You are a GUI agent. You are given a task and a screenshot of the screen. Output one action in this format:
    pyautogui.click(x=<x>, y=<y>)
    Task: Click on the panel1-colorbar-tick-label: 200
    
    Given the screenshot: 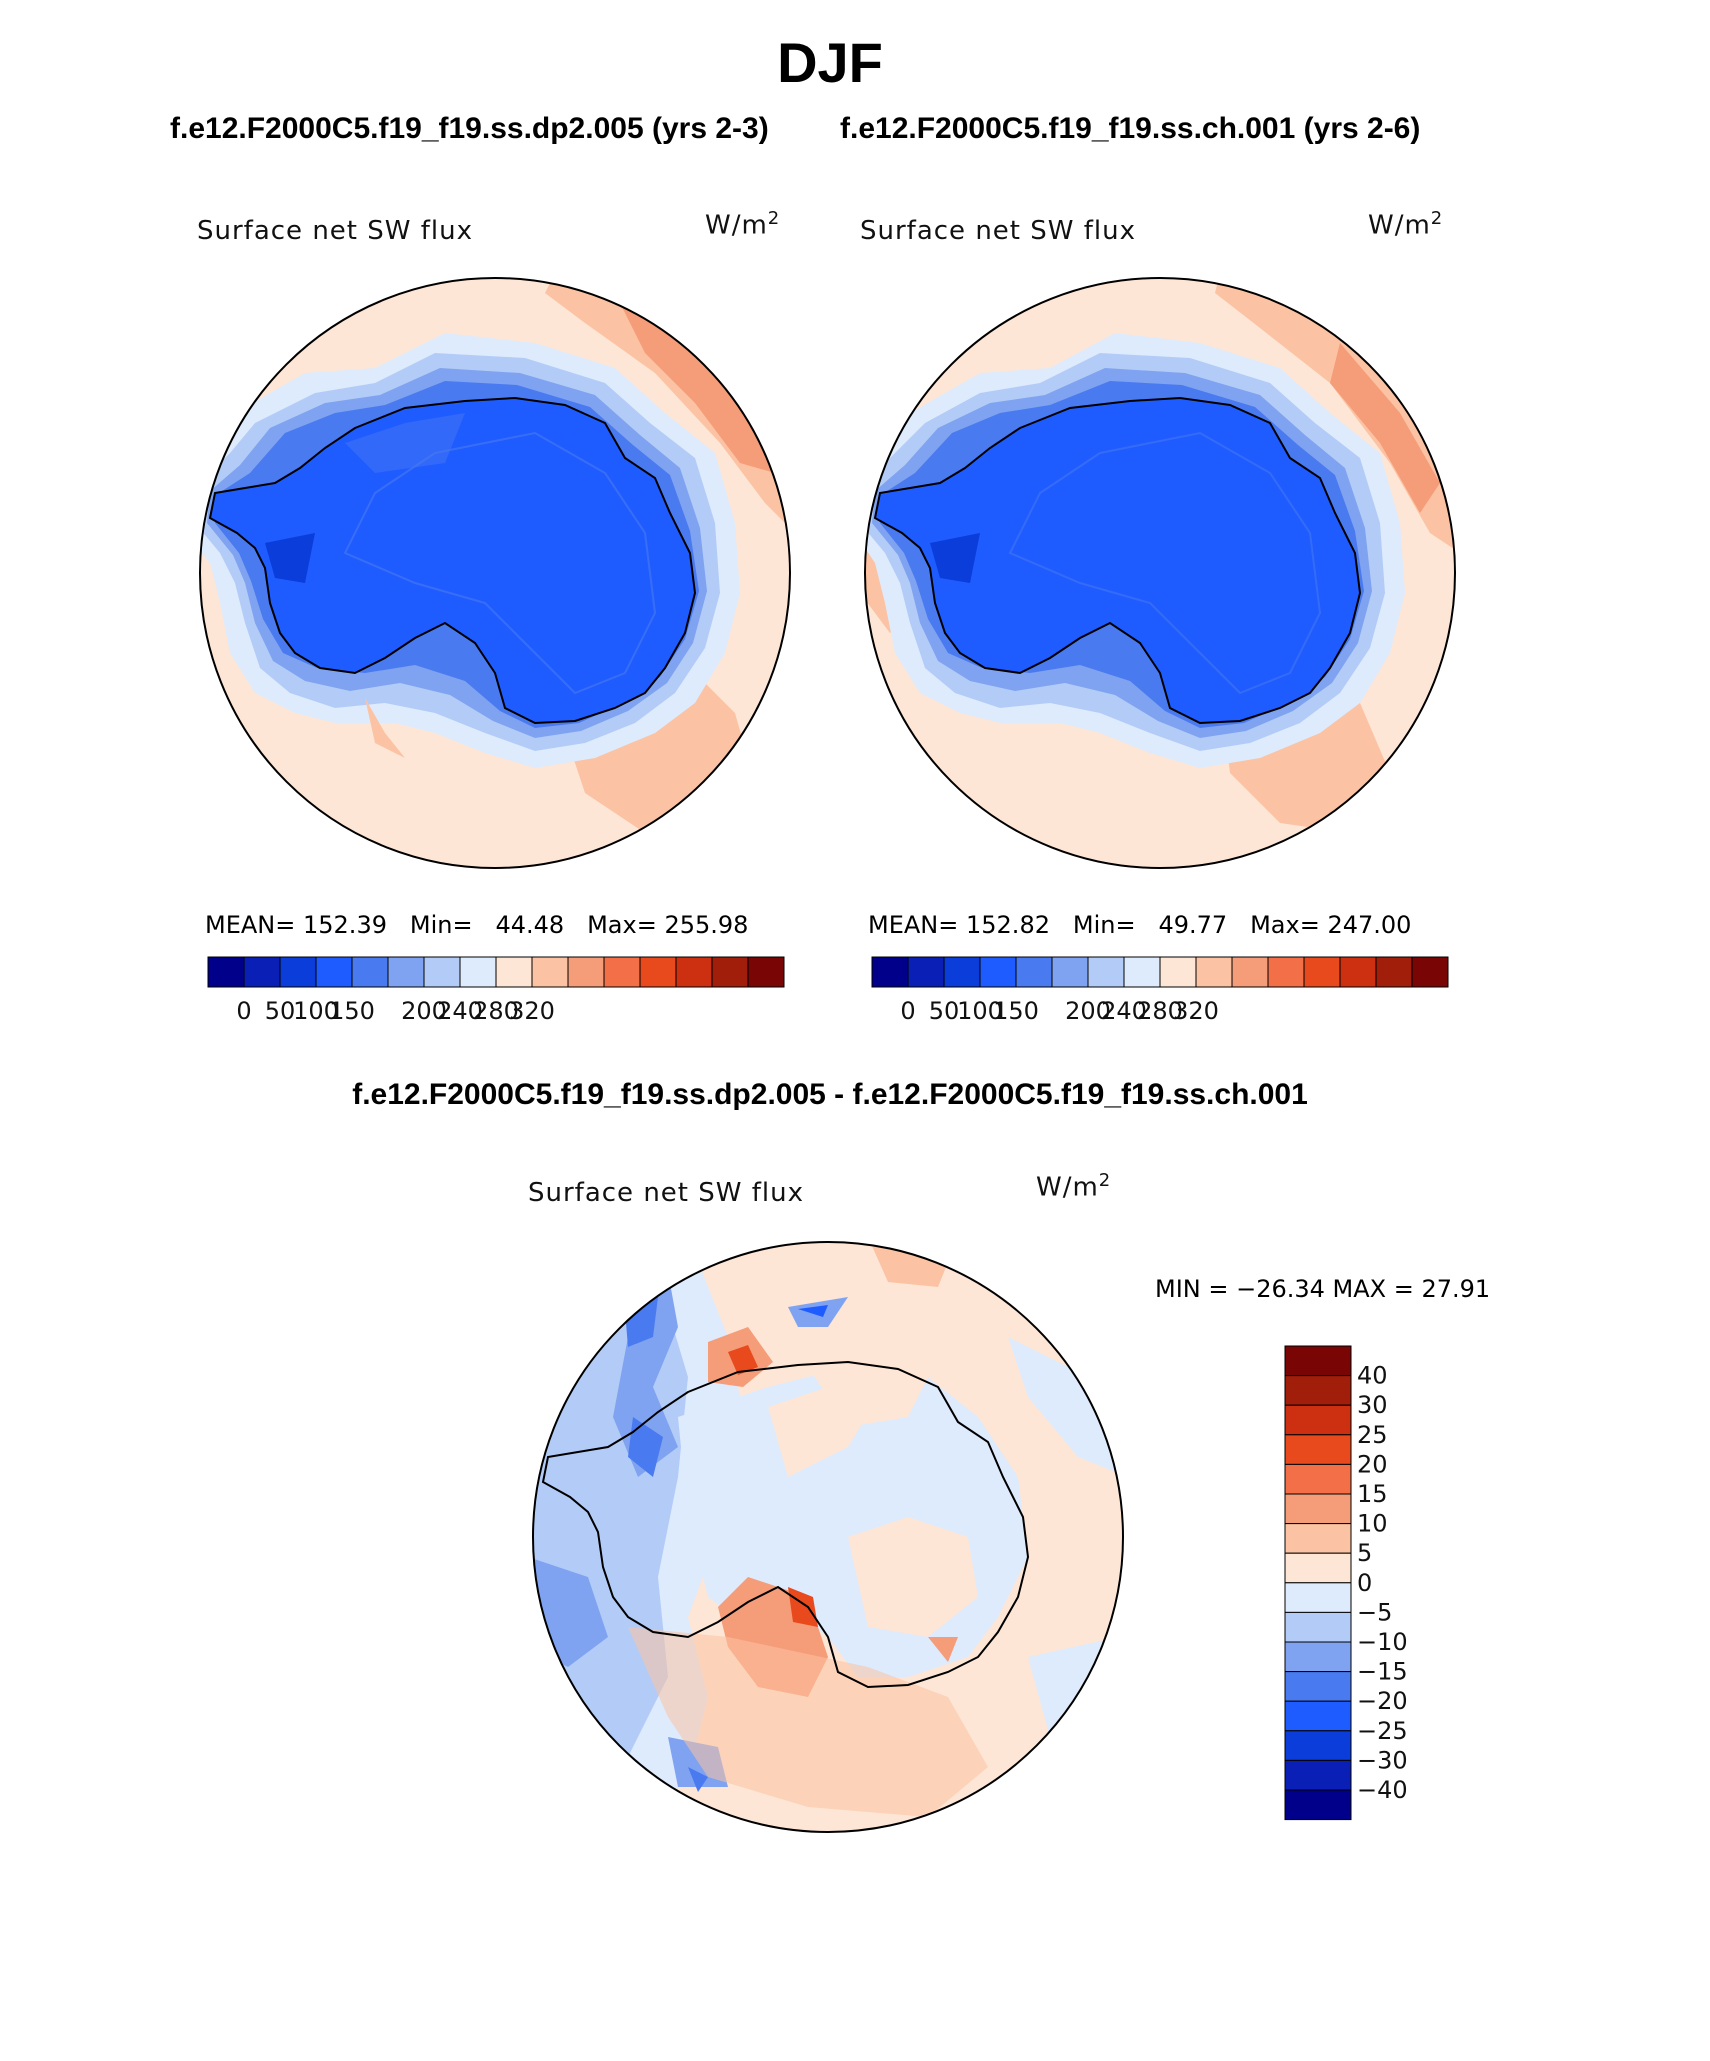 What is the action you would take?
    pyautogui.click(x=424, y=1011)
    